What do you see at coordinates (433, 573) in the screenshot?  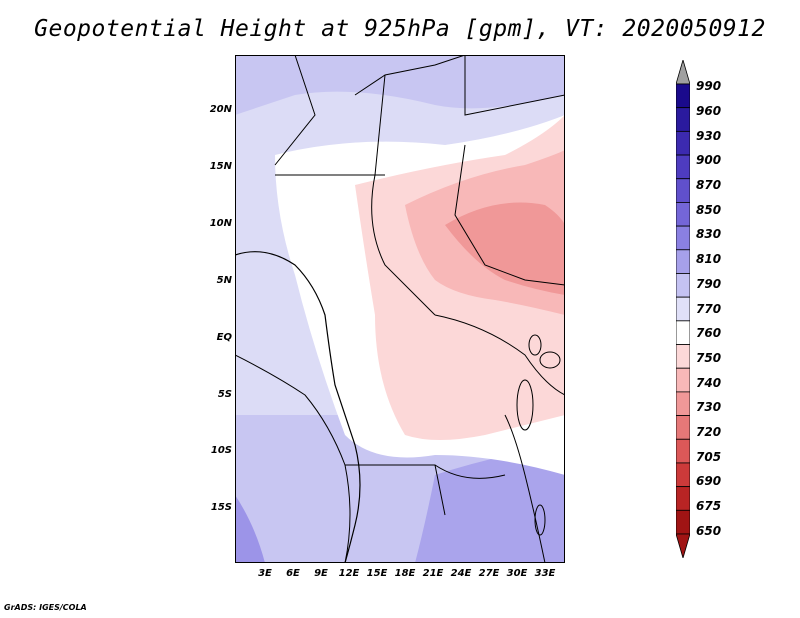 I see `lon-tick: 21E` at bounding box center [433, 573].